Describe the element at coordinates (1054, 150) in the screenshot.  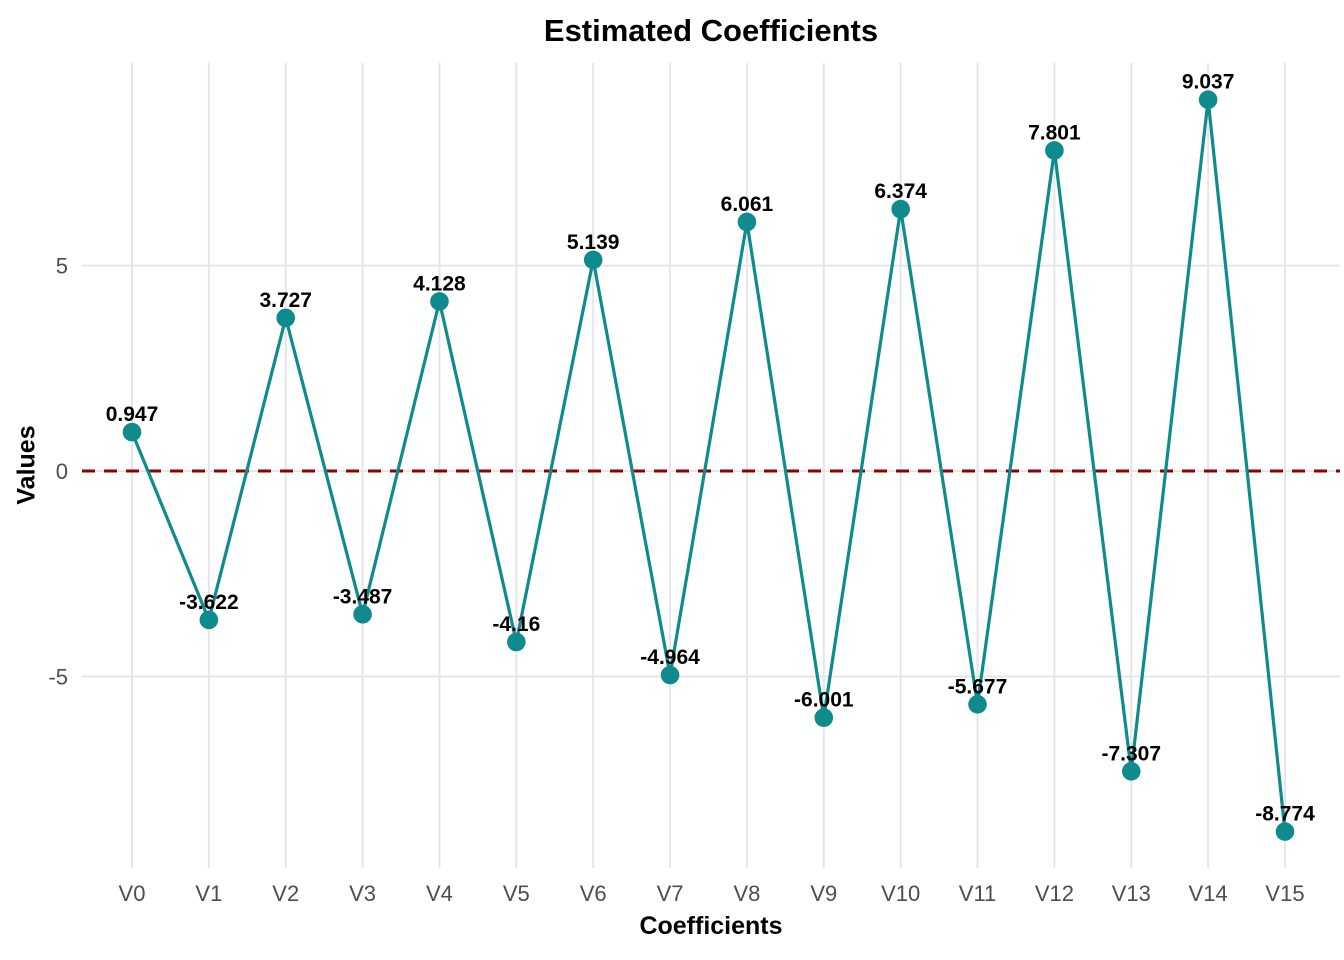
I see `data-point-V12` at that location.